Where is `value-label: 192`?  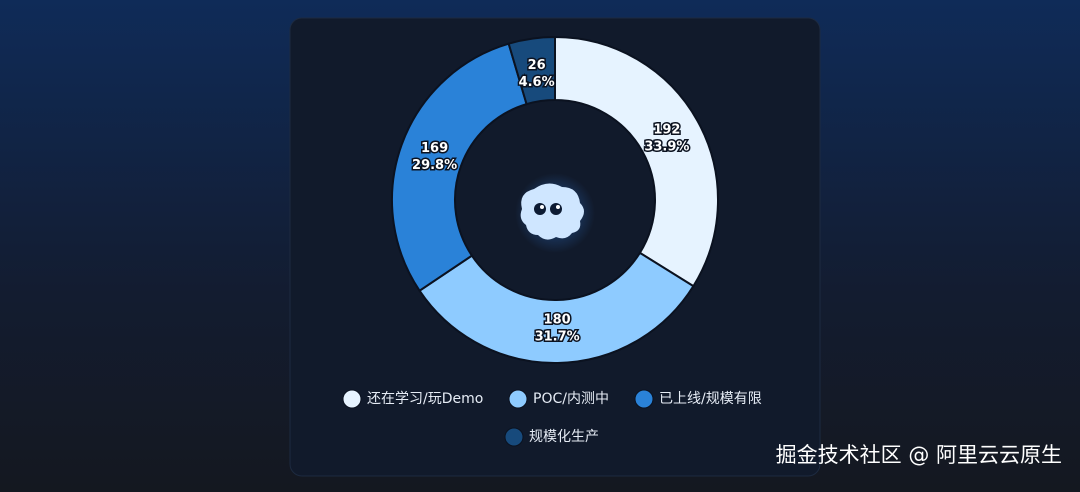 value-label: 192 is located at coordinates (666, 129).